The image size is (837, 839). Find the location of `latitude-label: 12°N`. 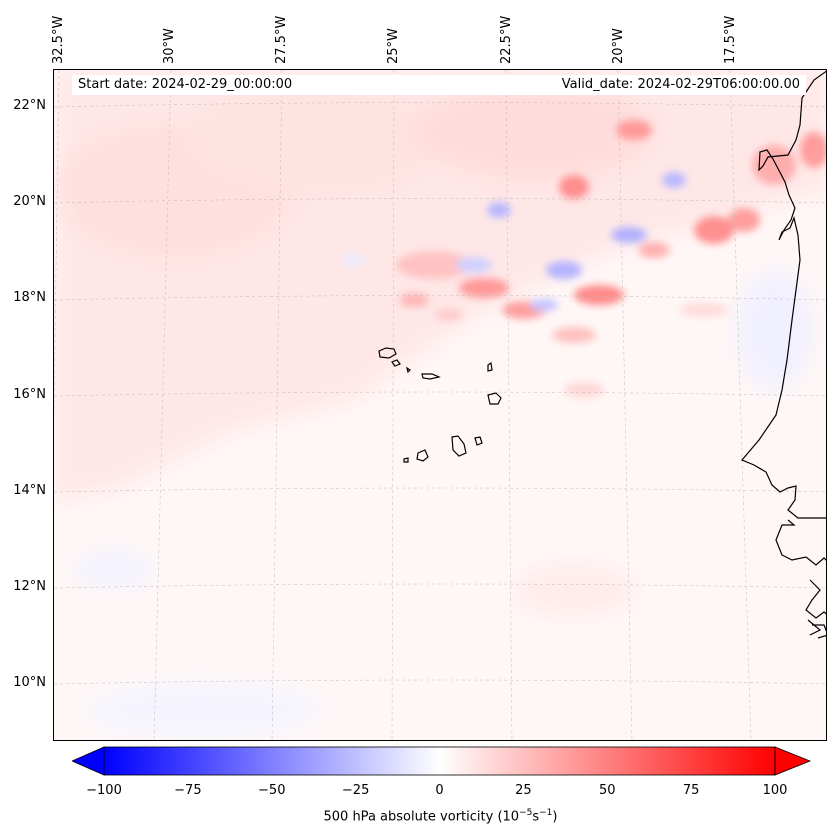

latitude-label: 12°N is located at coordinates (29, 586).